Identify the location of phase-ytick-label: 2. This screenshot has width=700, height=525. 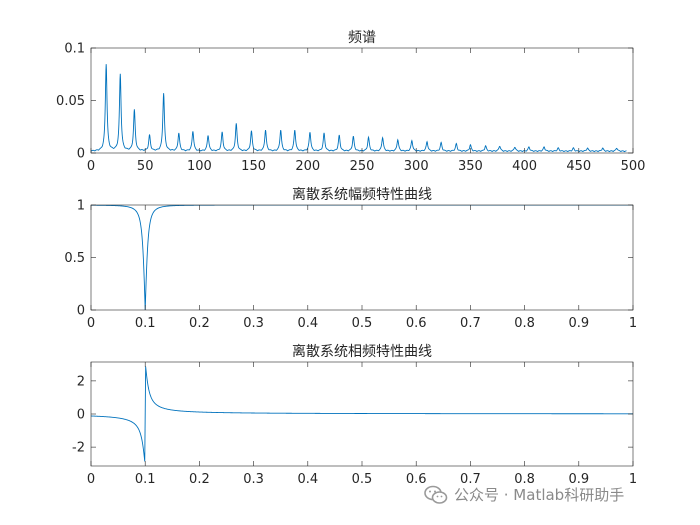
(81, 381).